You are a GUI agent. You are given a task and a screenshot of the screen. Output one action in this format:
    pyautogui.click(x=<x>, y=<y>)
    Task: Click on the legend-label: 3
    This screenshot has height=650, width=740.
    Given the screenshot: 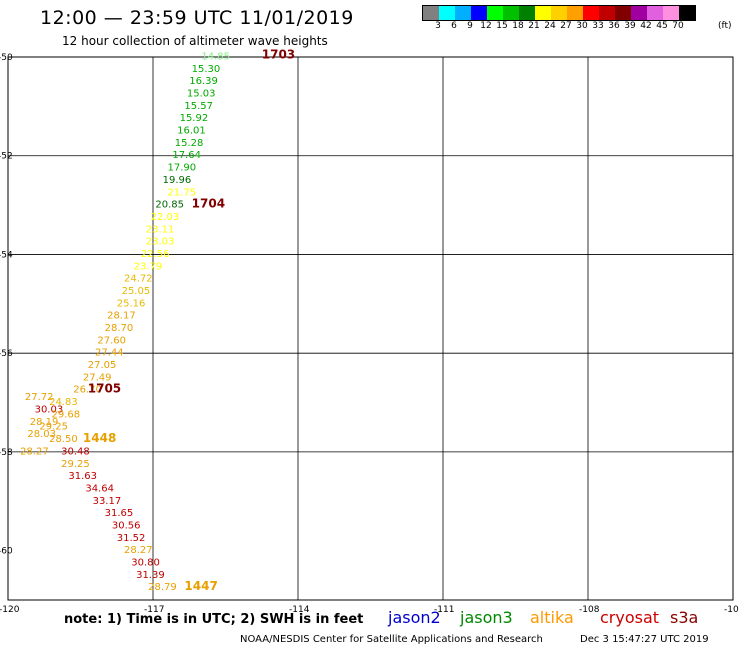 What is the action you would take?
    pyautogui.click(x=438, y=26)
    